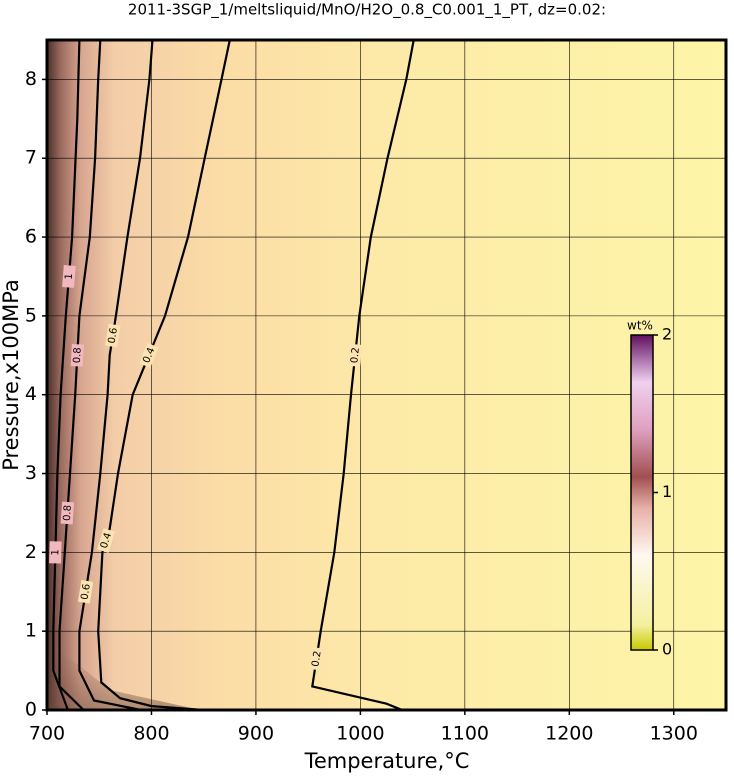 The width and height of the screenshot is (734, 780). Describe the element at coordinates (31, 552) in the screenshot. I see `y-tick-label: 2` at that location.